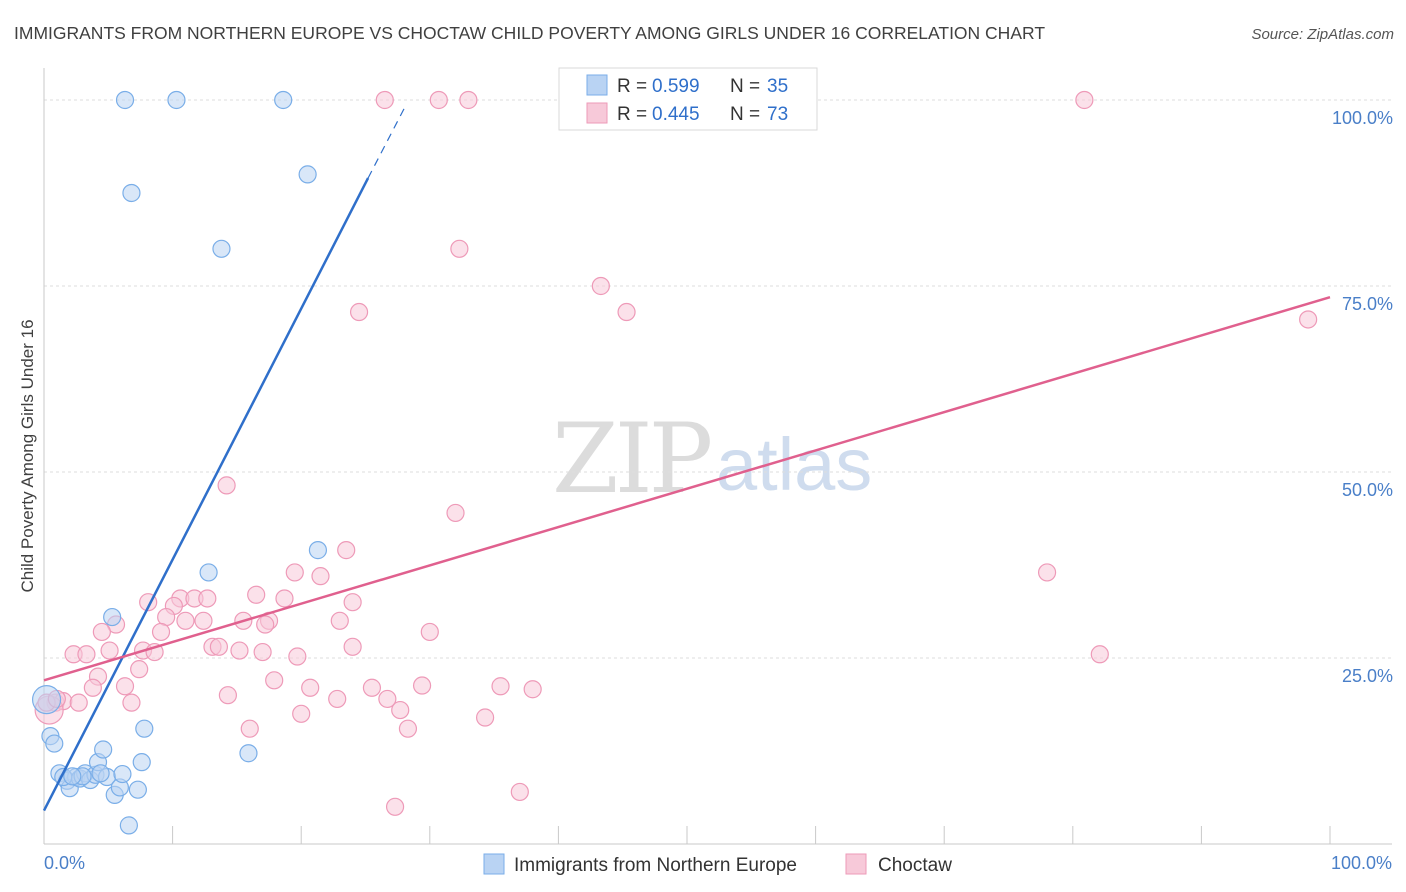 The width and height of the screenshot is (1406, 892). What do you see at coordinates (1367, 490) in the screenshot?
I see `y-tick-label-50: 50.0%` at bounding box center [1367, 490].